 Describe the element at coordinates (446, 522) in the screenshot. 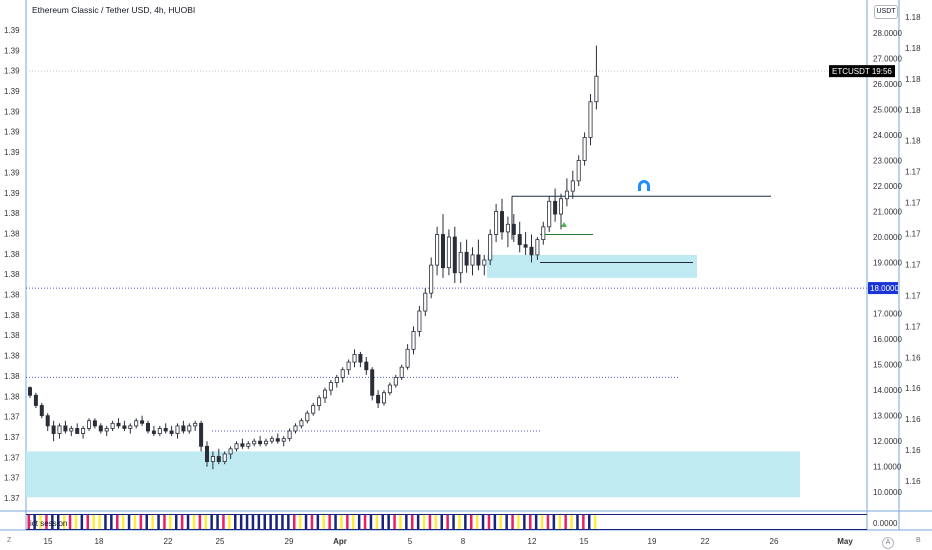

I see `session-bars-layer` at that location.